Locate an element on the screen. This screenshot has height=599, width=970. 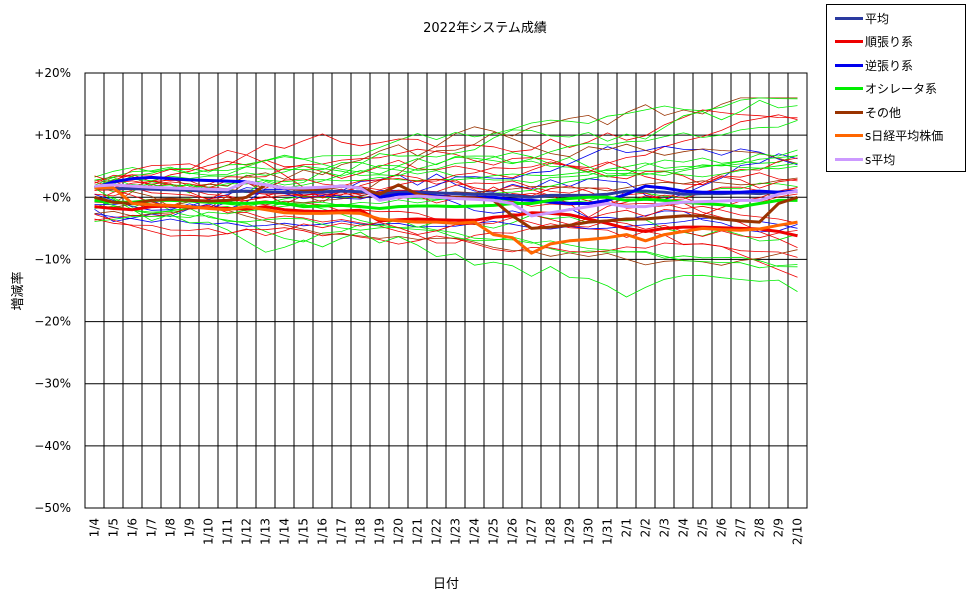
x-tick-label: 1/14 is located at coordinates (285, 531).